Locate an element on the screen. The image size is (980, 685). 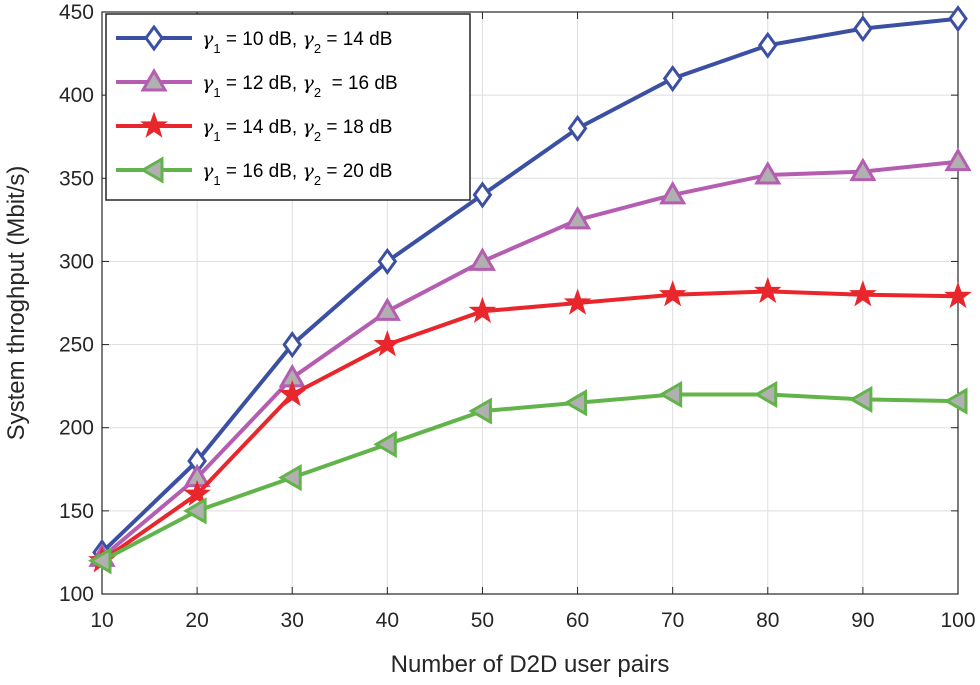
legend-item: γ1 = 10 dB, γ2 = 14 dB is located at coordinates (254, 40).